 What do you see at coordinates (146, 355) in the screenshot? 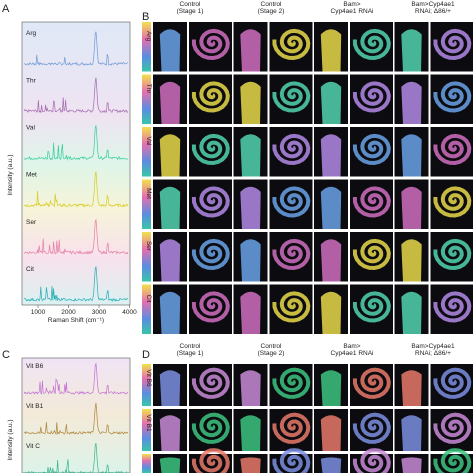
I see `panel-label: D` at bounding box center [146, 355].